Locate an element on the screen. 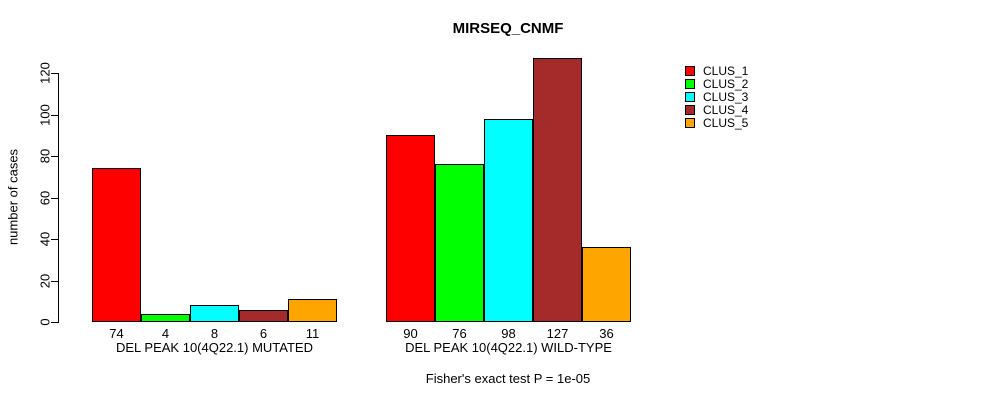  legend-label-clus_3: CLUS_3 is located at coordinates (726, 96).